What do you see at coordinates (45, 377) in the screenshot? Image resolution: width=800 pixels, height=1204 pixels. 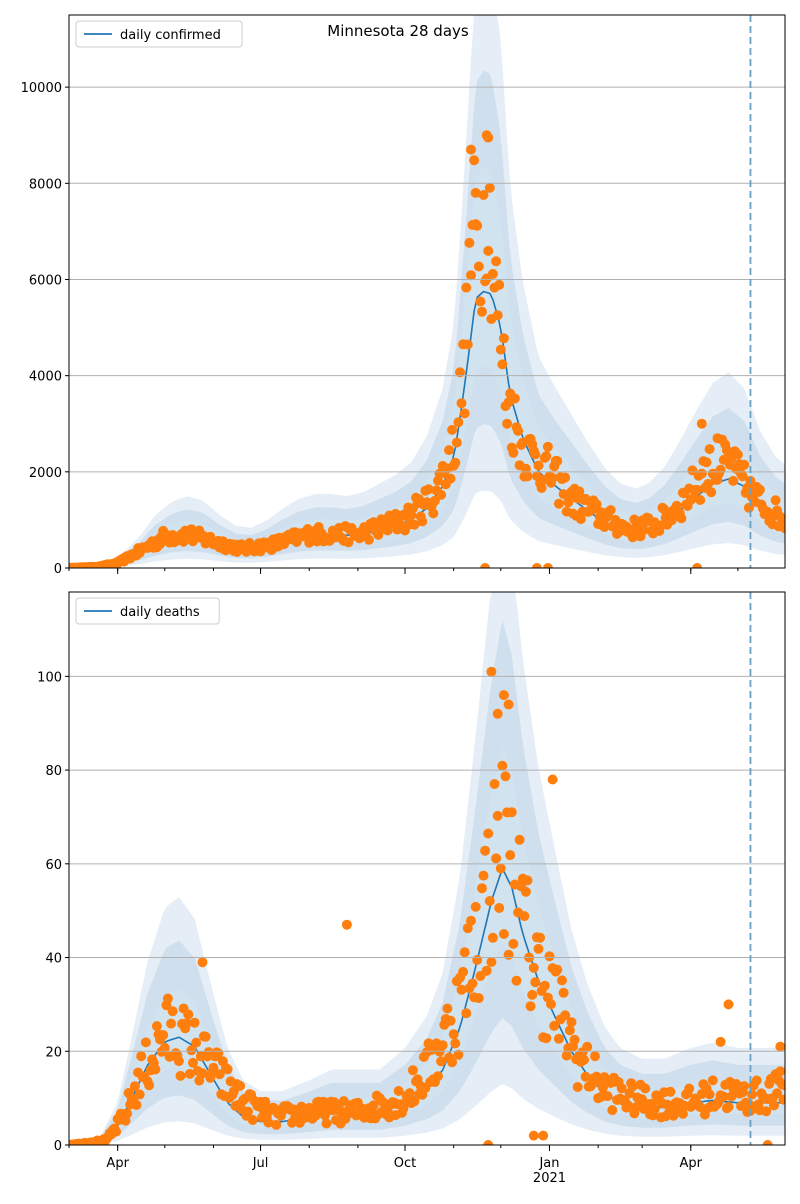 I see `confirmed-ytick-label-2: 4000` at bounding box center [45, 377].